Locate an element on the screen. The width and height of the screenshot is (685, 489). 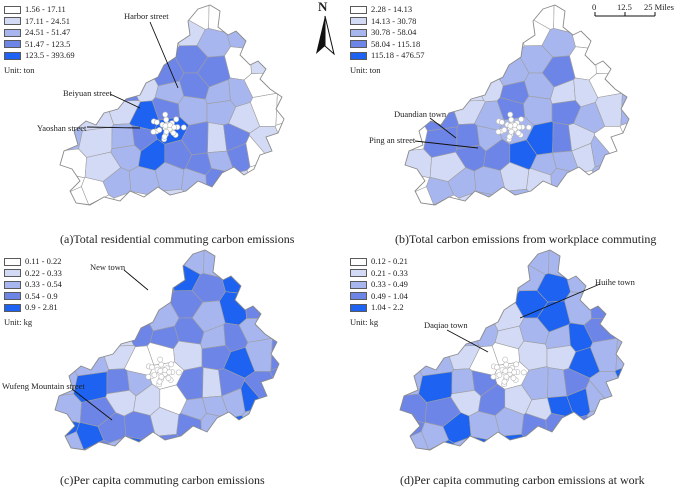
legend-c-item-4: 0.54 - 0.9 is located at coordinates (33, 297).